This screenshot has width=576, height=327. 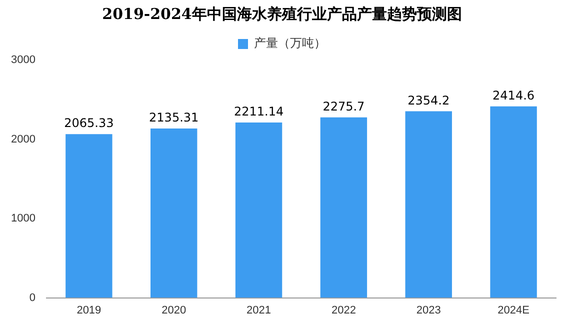 What do you see at coordinates (343, 310) in the screenshot?
I see `x-tick-label: 2022` at bounding box center [343, 310].